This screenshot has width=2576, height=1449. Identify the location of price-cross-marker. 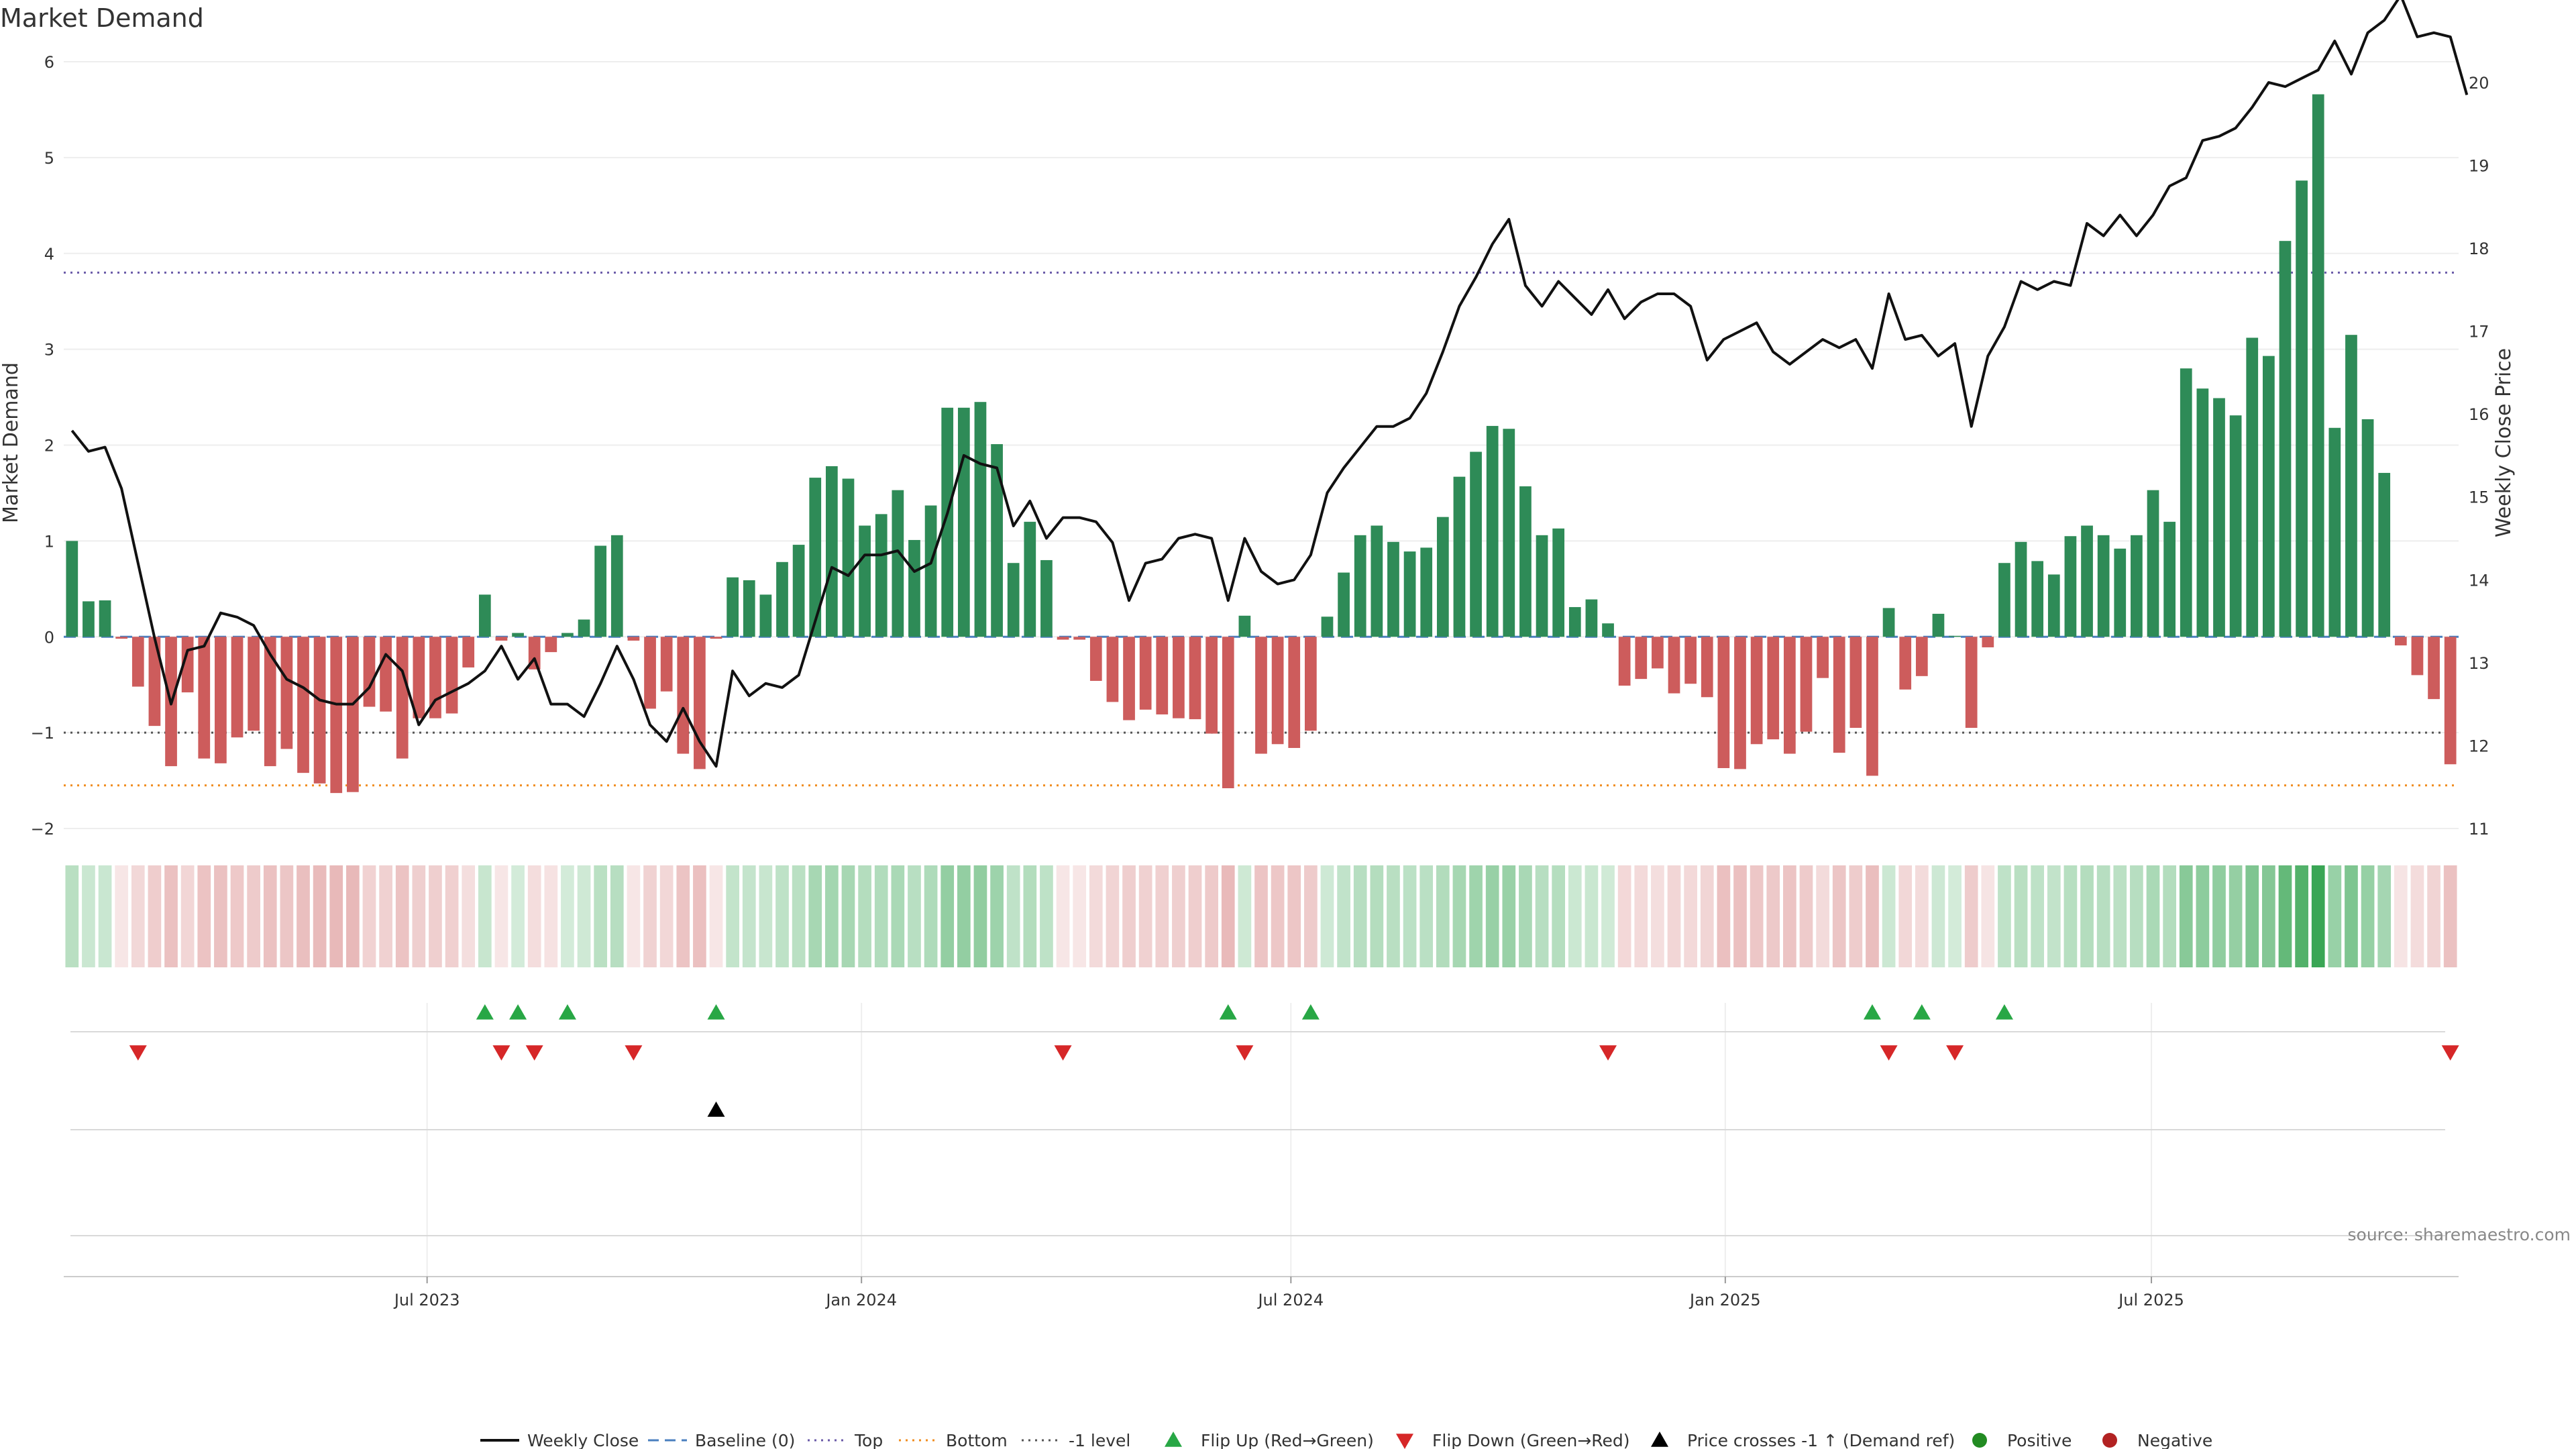
(716, 1109).